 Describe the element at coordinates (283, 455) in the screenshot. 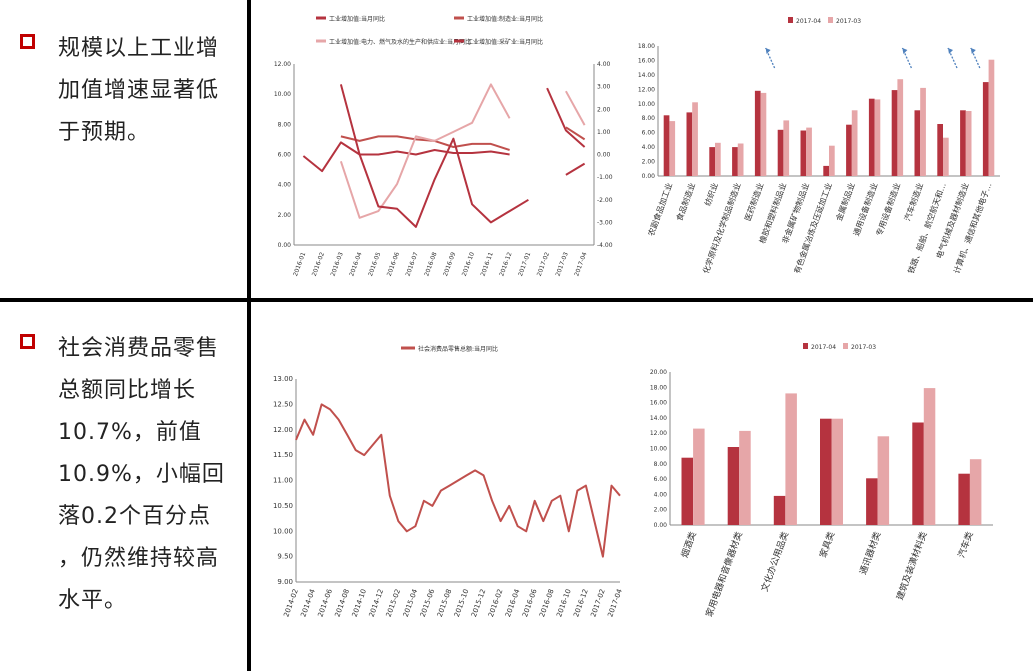

I see `y-tick-label: 11.50` at that location.